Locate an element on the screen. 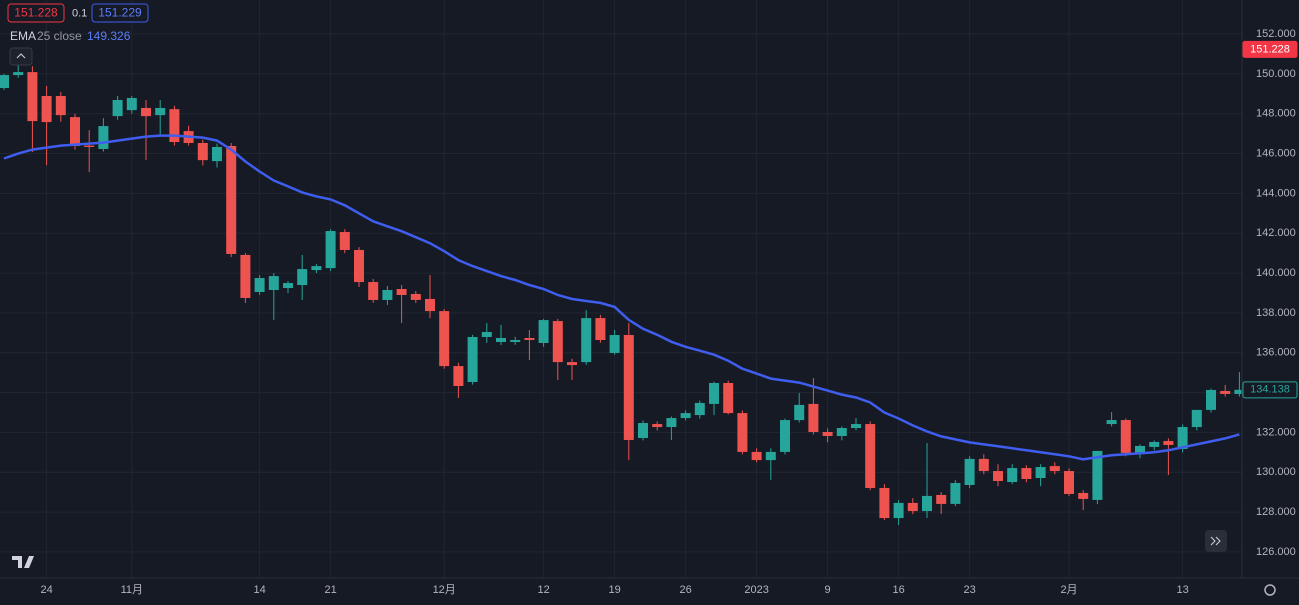  scroll-icon is located at coordinates (1215, 541).